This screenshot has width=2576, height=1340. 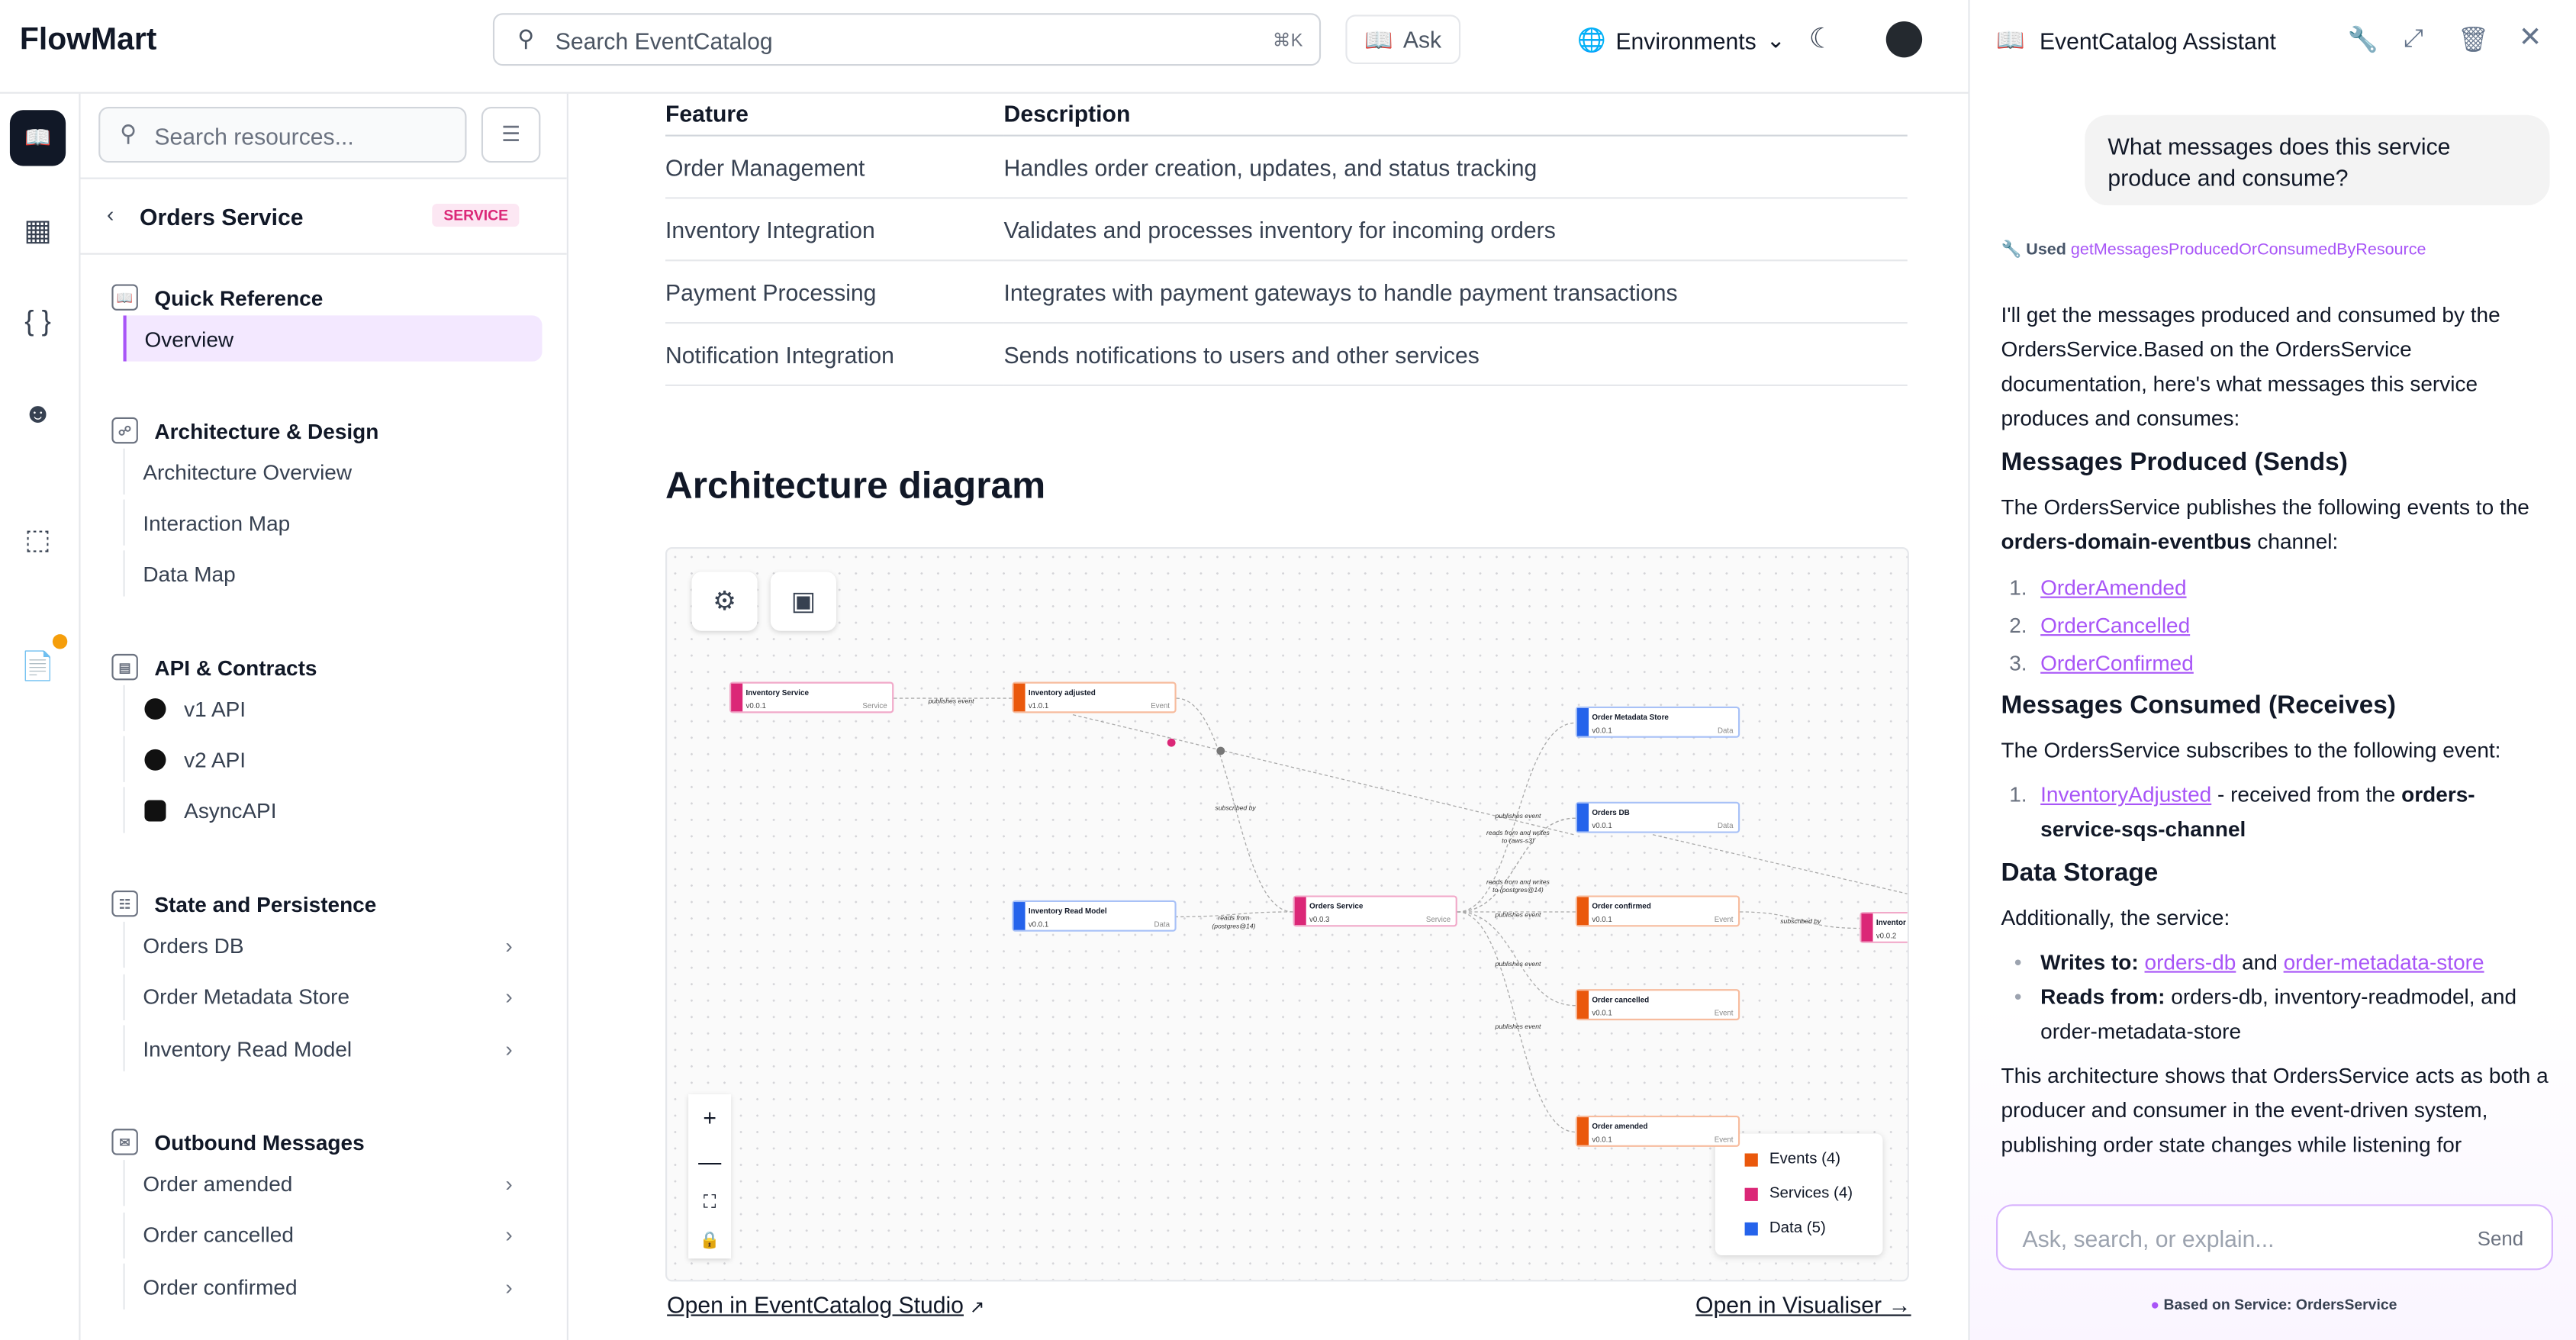 I want to click on diagram-node-inv2: Inventor v0.0.2, so click(x=1884, y=927).